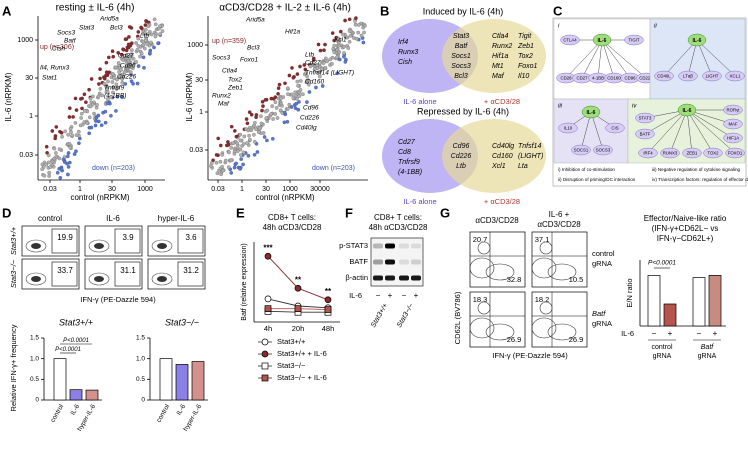  What do you see at coordinates (191, 237) in the screenshot?
I see `gate-percentage: 3.6` at bounding box center [191, 237].